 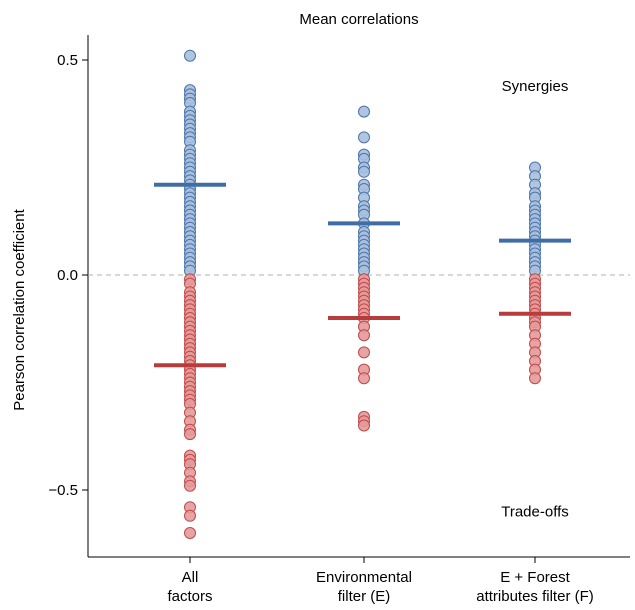 What do you see at coordinates (63, 490) in the screenshot?
I see `y-tick-label: −0.5` at bounding box center [63, 490].